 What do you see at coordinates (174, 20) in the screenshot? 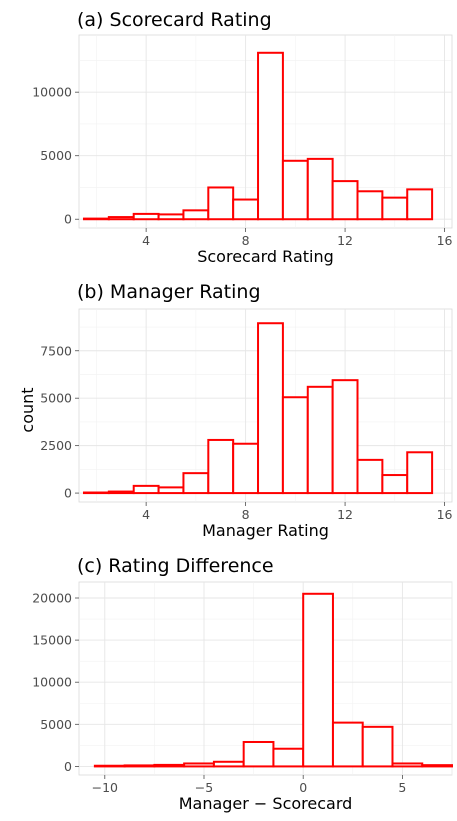
I see `chart-title: (a) Scorecard Rating` at bounding box center [174, 20].